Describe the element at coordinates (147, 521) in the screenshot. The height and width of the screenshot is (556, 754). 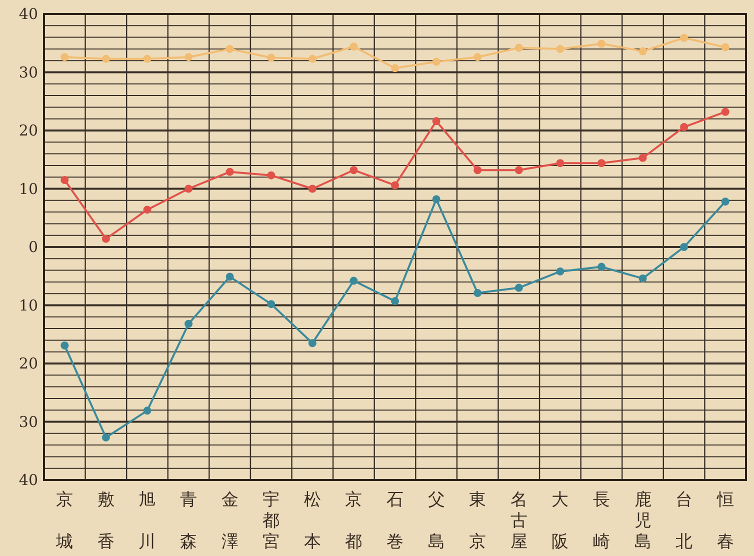
I see `category-label: 旭川` at that location.